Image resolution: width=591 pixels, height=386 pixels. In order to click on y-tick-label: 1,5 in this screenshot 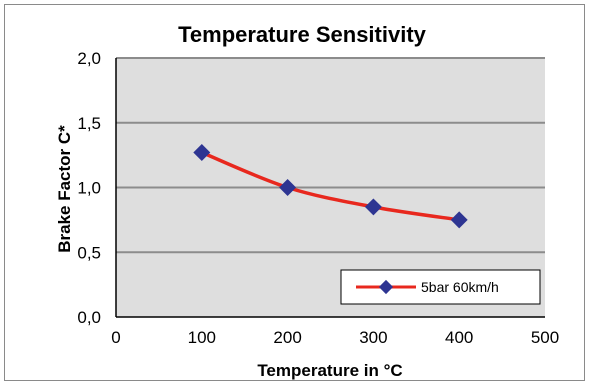, I will do `click(89, 123)`.